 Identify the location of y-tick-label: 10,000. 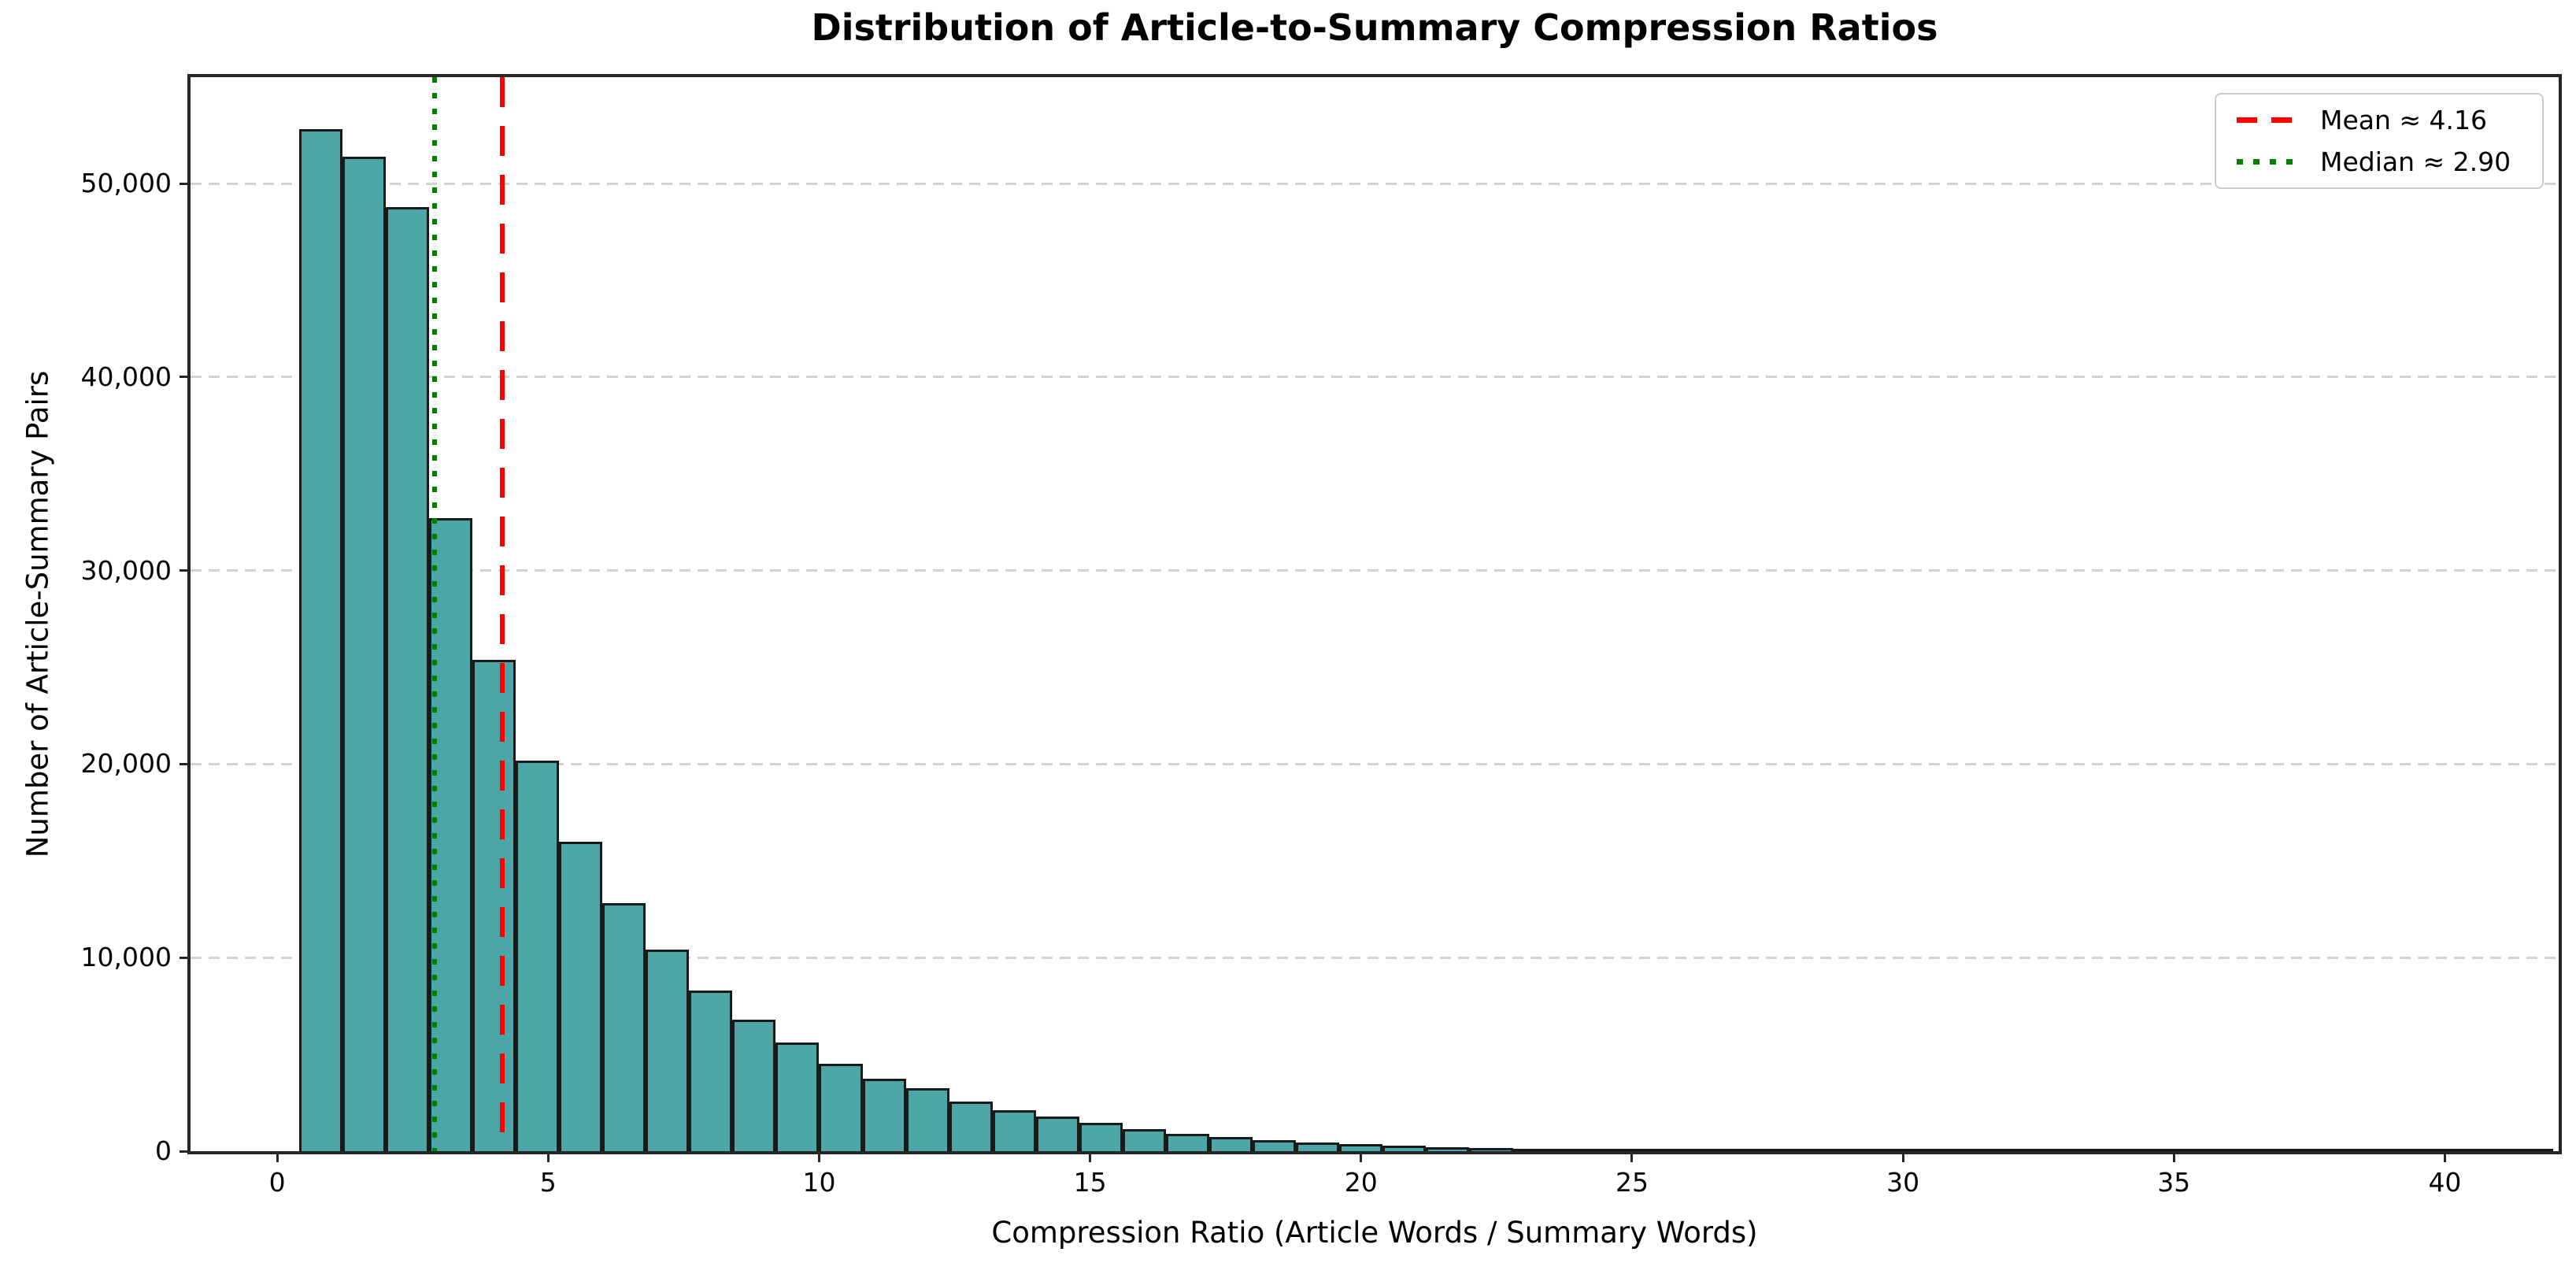
(126, 957).